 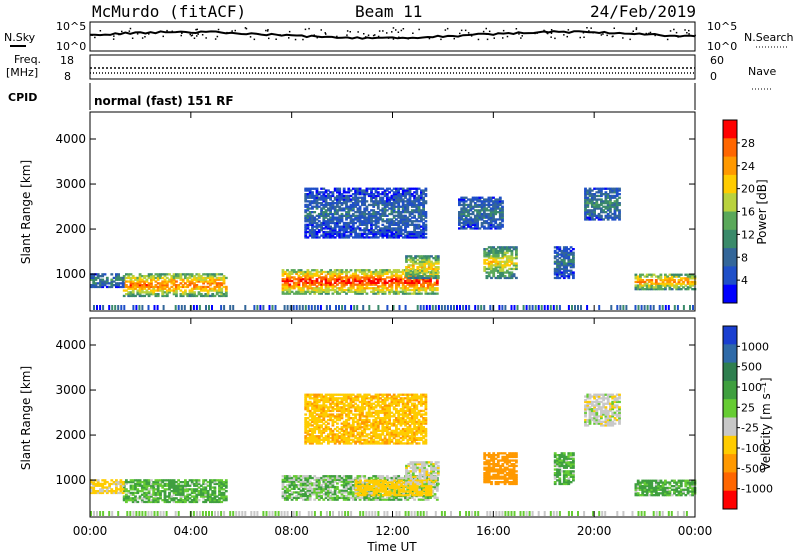 I want to click on station-title: McMurdo (fitACF), so click(x=169, y=11).